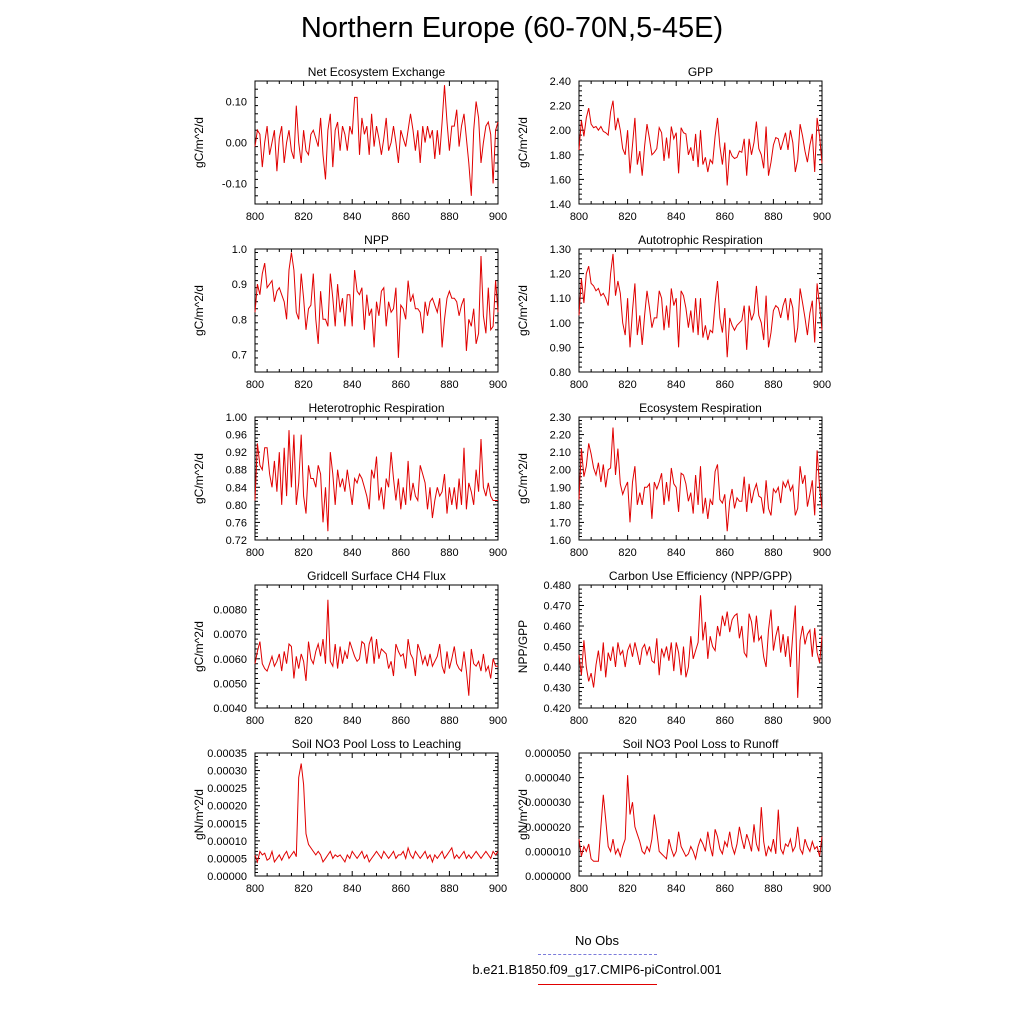  Describe the element at coordinates (352, 721) in the screenshot. I see `chart-7-x-tick-label: 840` at that location.